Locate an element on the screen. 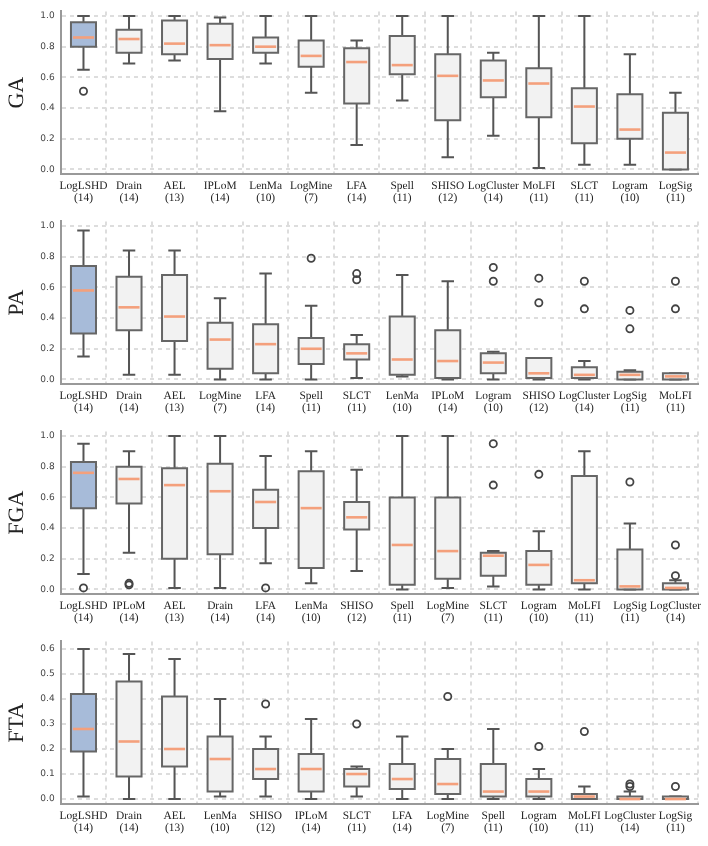  y-axis-title: FTA is located at coordinates (16, 722).